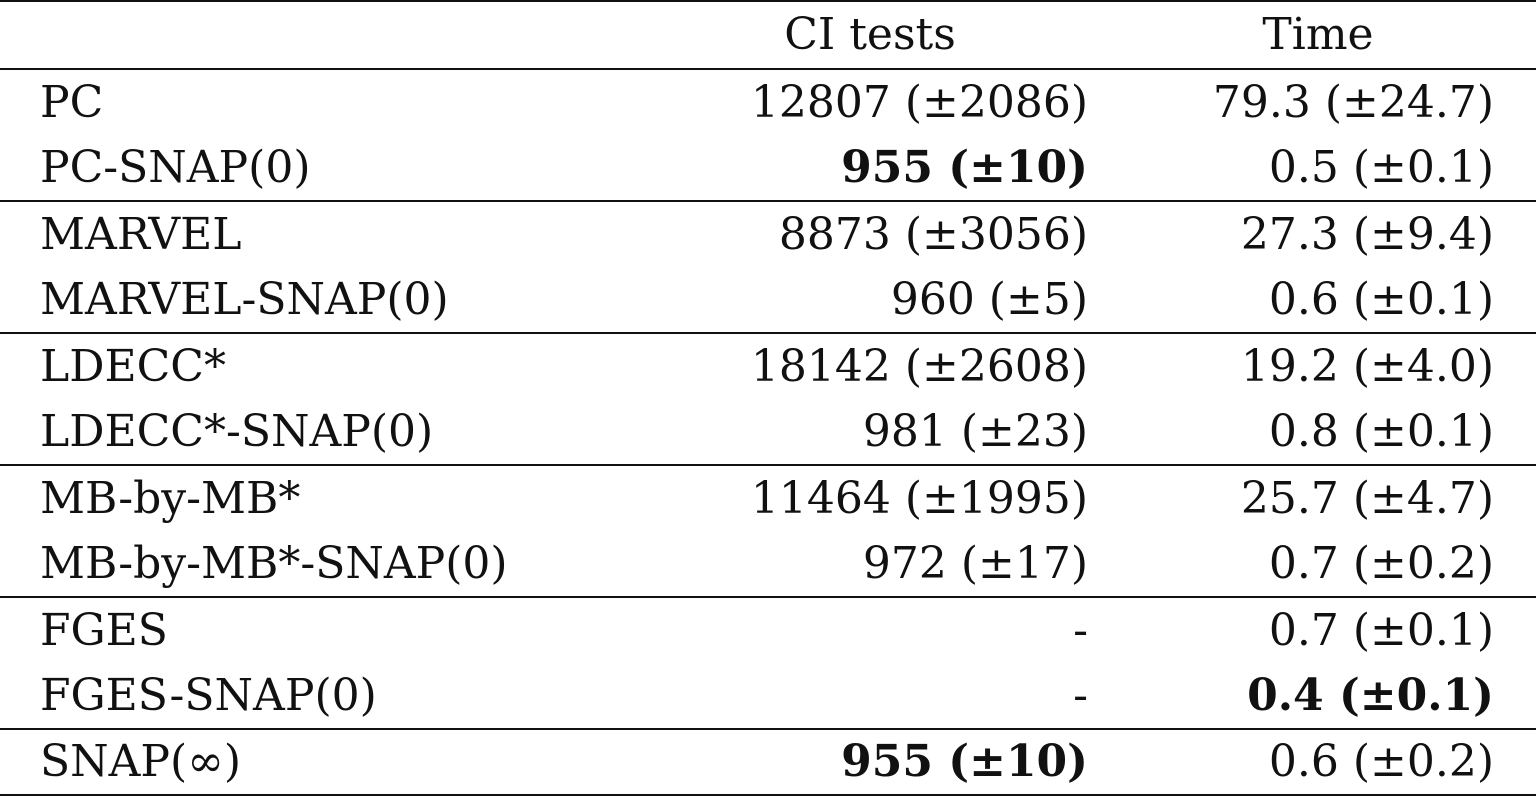 The width and height of the screenshot is (1536, 803). Describe the element at coordinates (237, 431) in the screenshot. I see `method-cell: LDECC*-SNAP(0)` at that location.